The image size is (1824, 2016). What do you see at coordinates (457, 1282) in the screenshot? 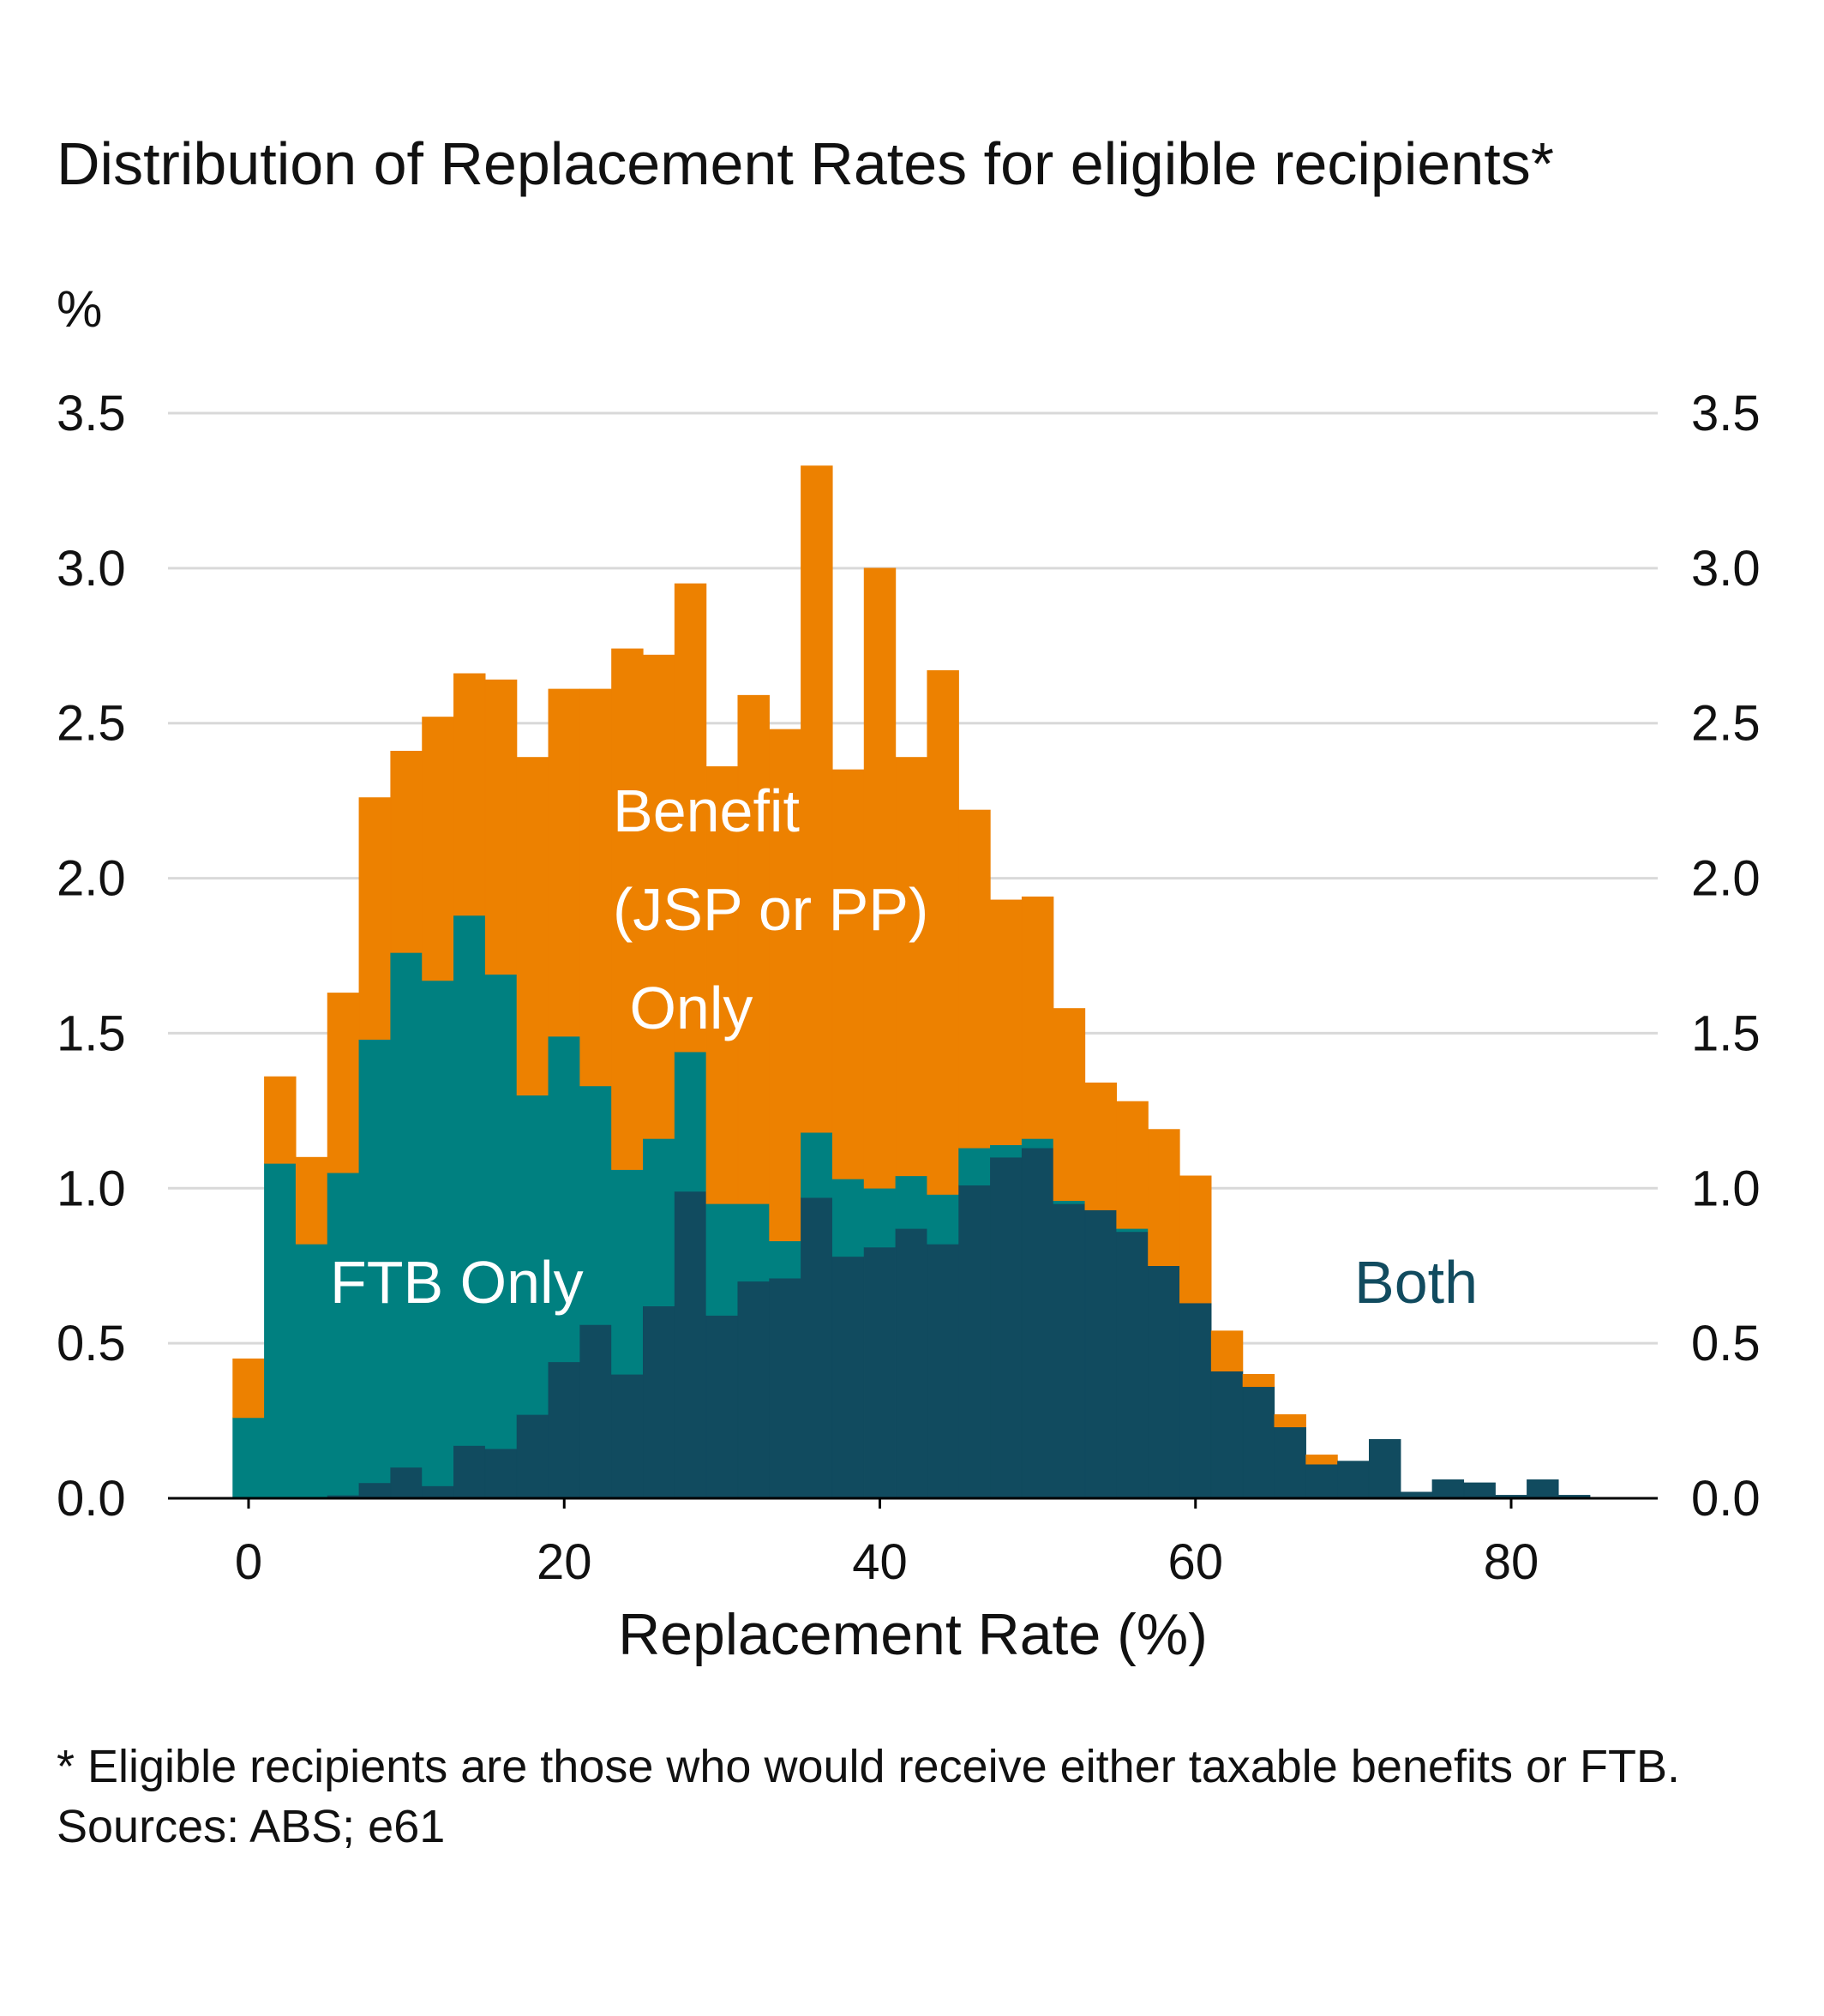
I see `series-annotation-label: FTB Only` at bounding box center [457, 1282].